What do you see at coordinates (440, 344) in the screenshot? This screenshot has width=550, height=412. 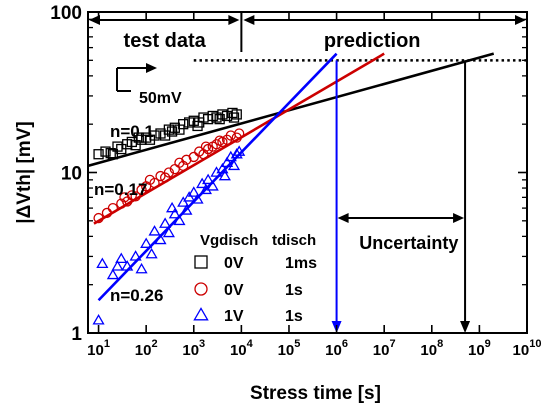 I see `x-tick-label-exponent: 8` at bounding box center [440, 344].